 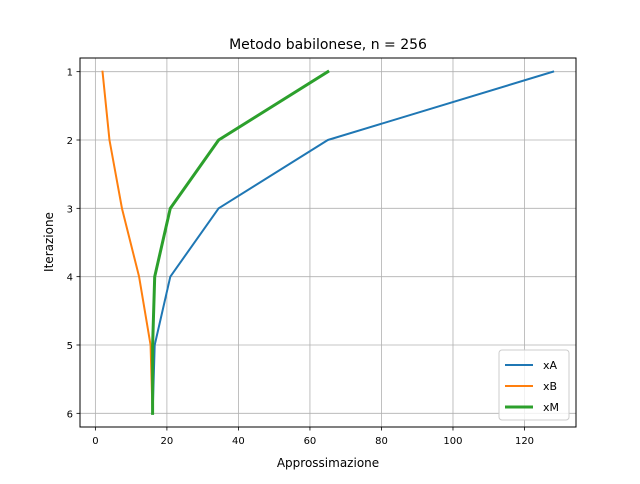 What do you see at coordinates (310, 441) in the screenshot?
I see `x-tick-label: 60` at bounding box center [310, 441].